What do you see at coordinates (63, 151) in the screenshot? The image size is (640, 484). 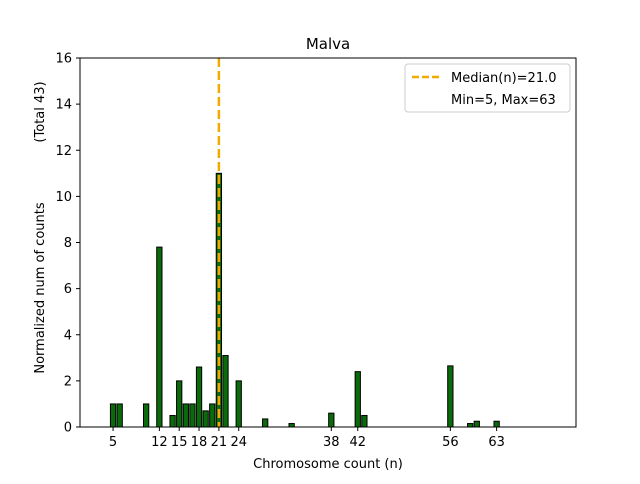 I see `y-tick-label: 12` at bounding box center [63, 151].